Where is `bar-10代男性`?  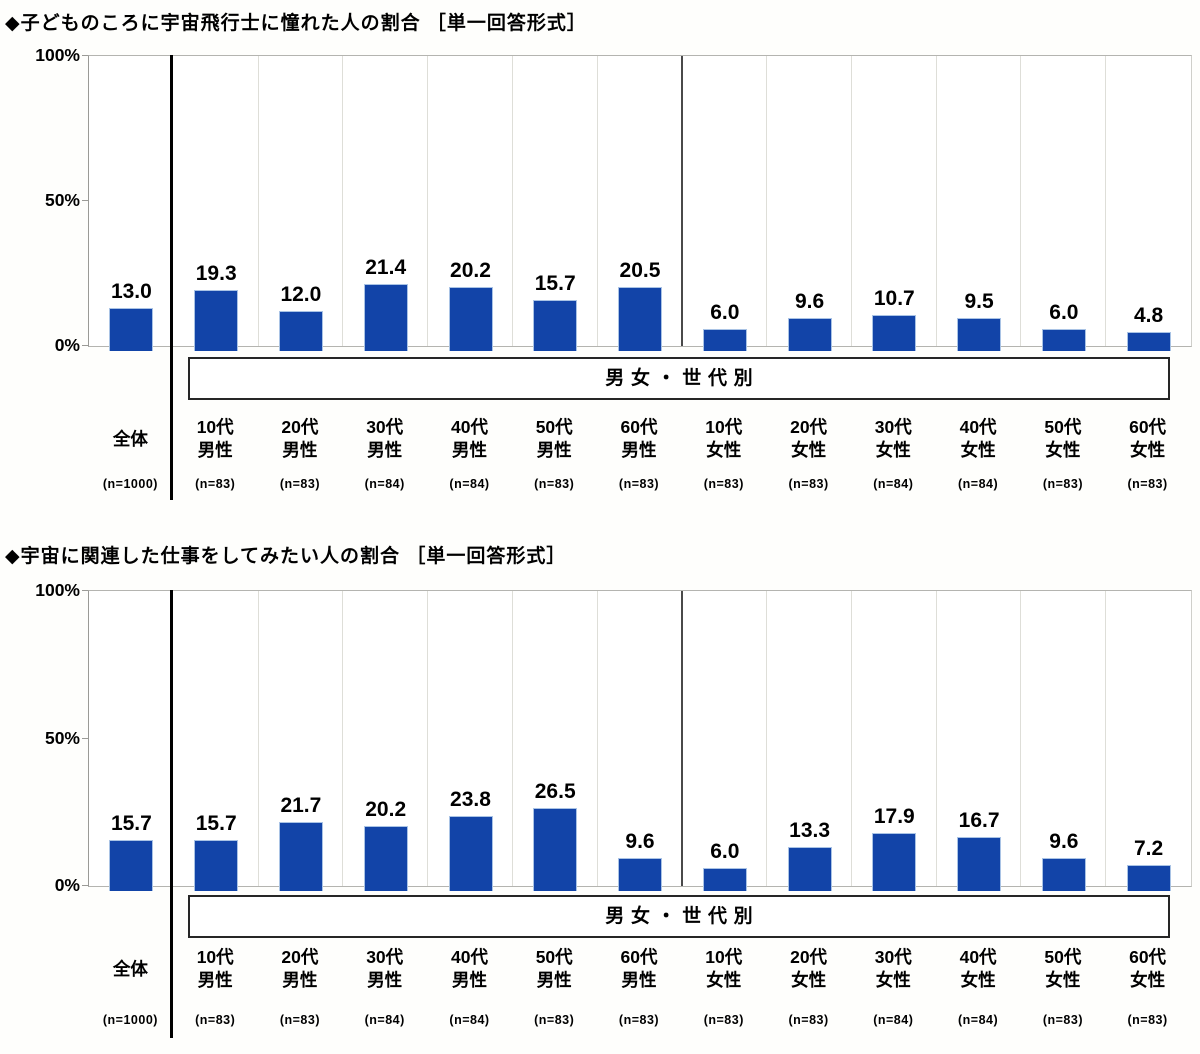 bar-10代男性 is located at coordinates (216, 320).